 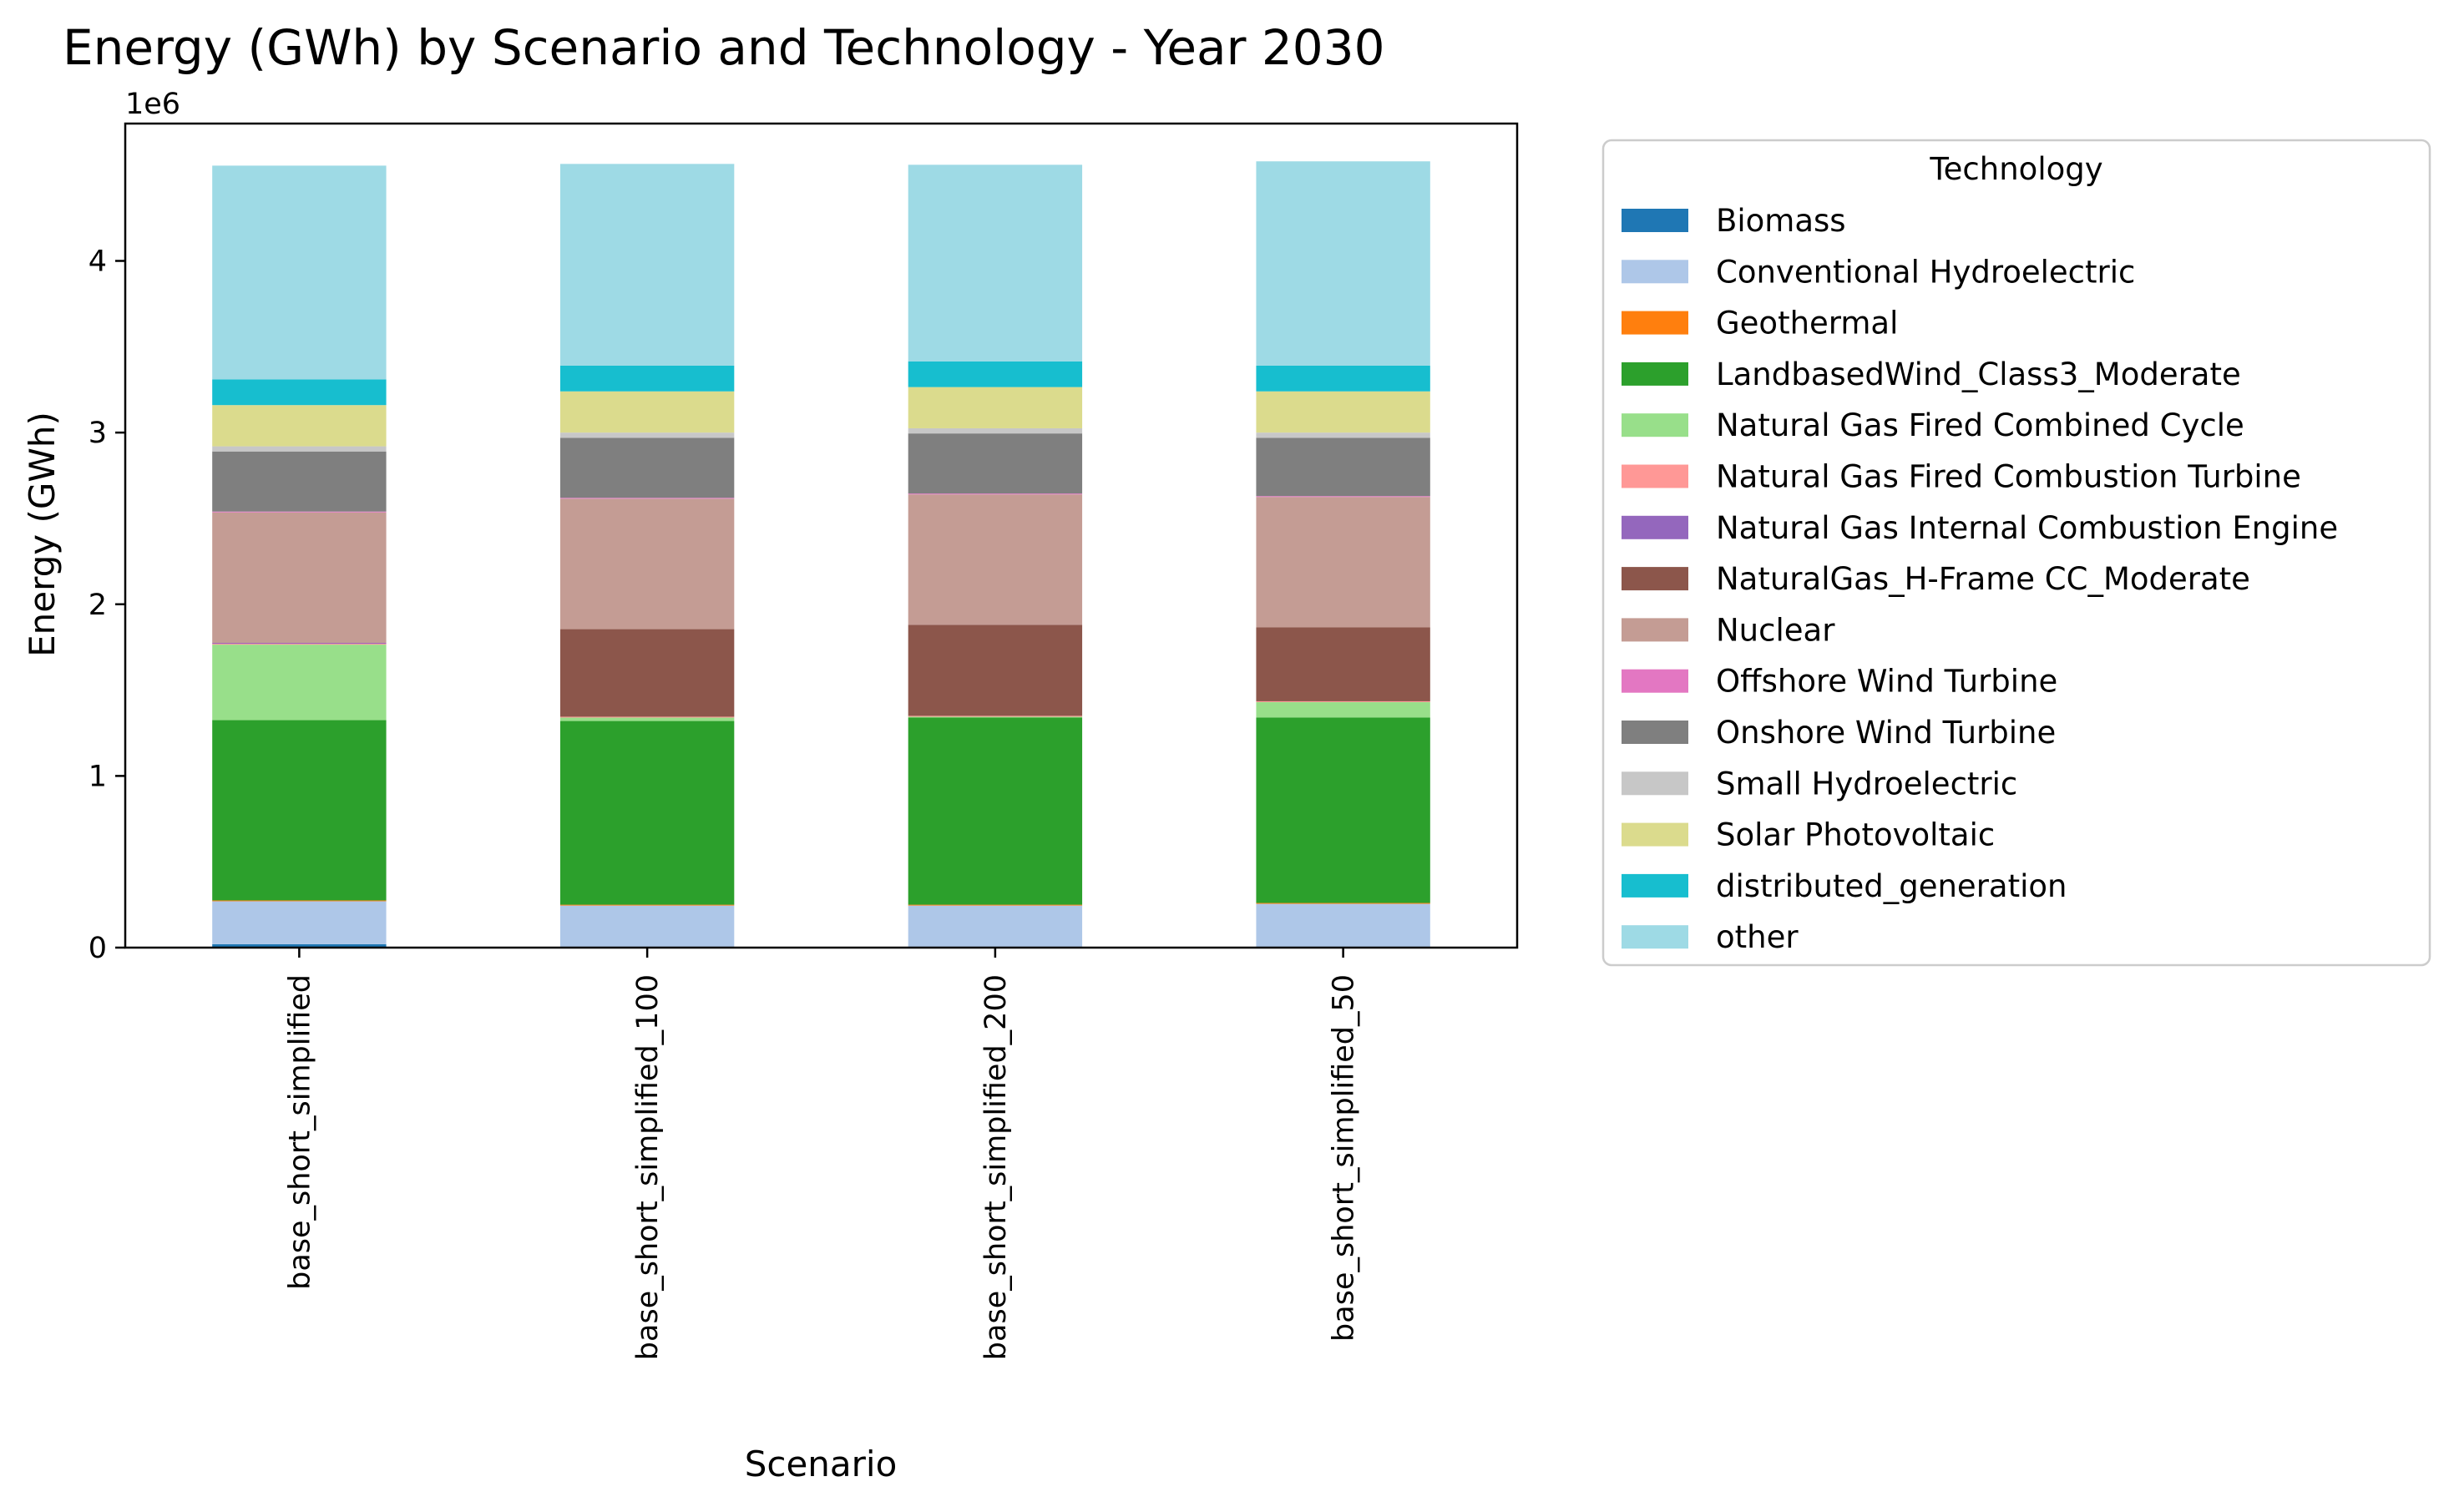 I want to click on legend-label-8: Nuclear, so click(x=1775, y=630).